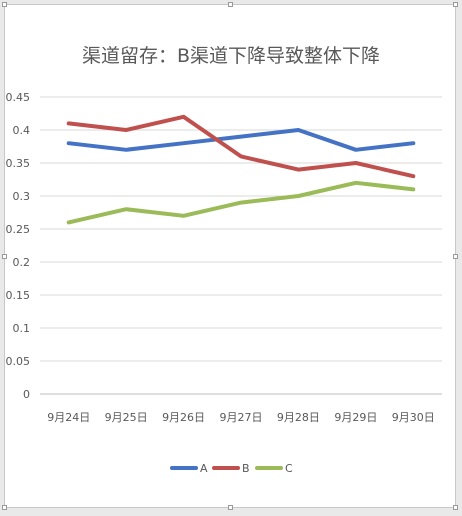  I want to click on legend-label-a: A, so click(204, 468).